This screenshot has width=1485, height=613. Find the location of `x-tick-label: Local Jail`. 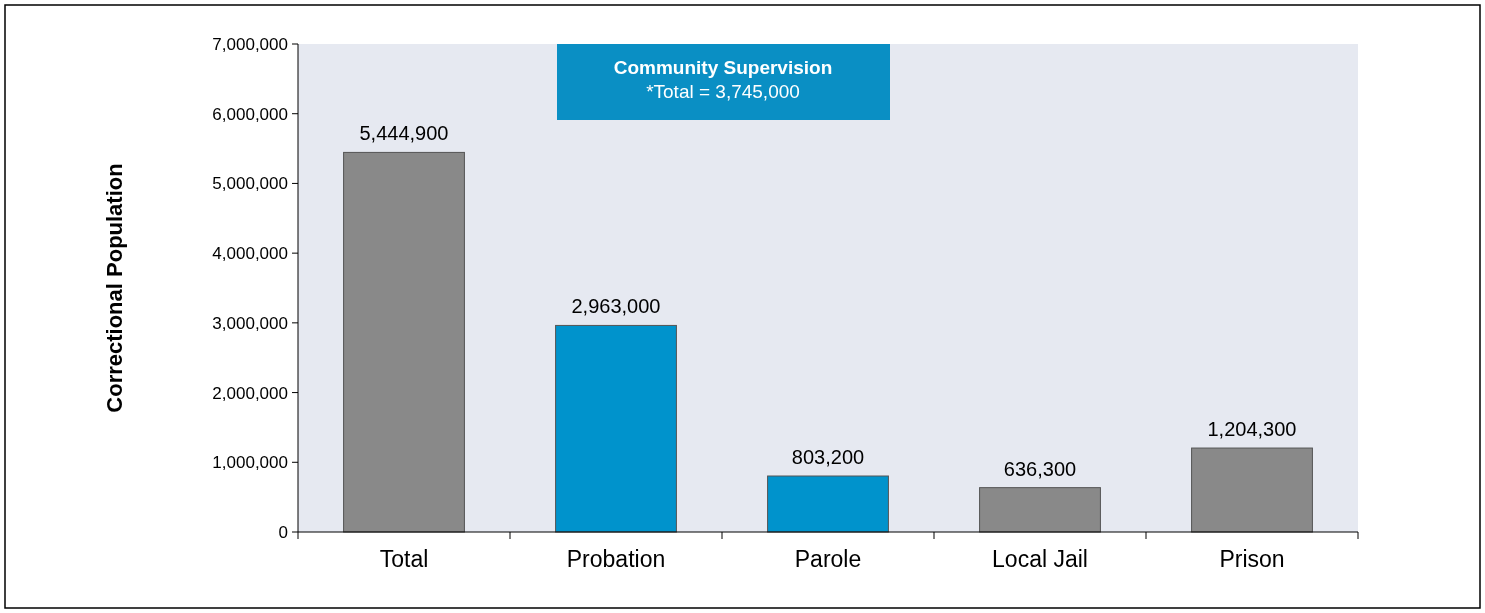

x-tick-label: Local Jail is located at coordinates (1040, 559).